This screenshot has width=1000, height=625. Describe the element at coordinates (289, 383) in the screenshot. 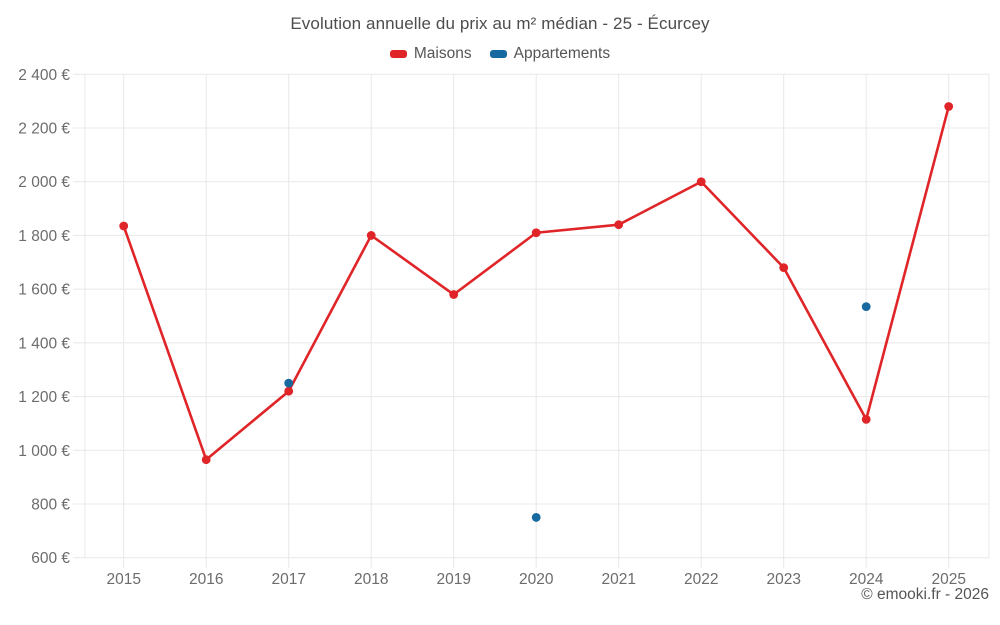

I see `appartements-point-2017` at that location.